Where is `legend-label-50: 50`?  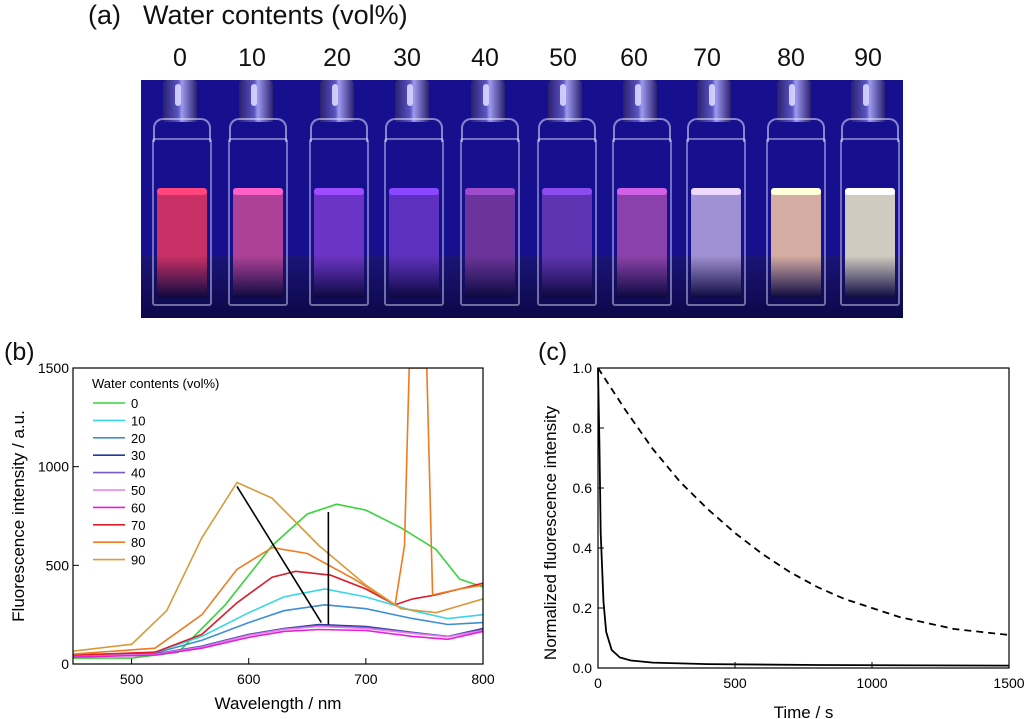
legend-label-50: 50 is located at coordinates (138, 490).